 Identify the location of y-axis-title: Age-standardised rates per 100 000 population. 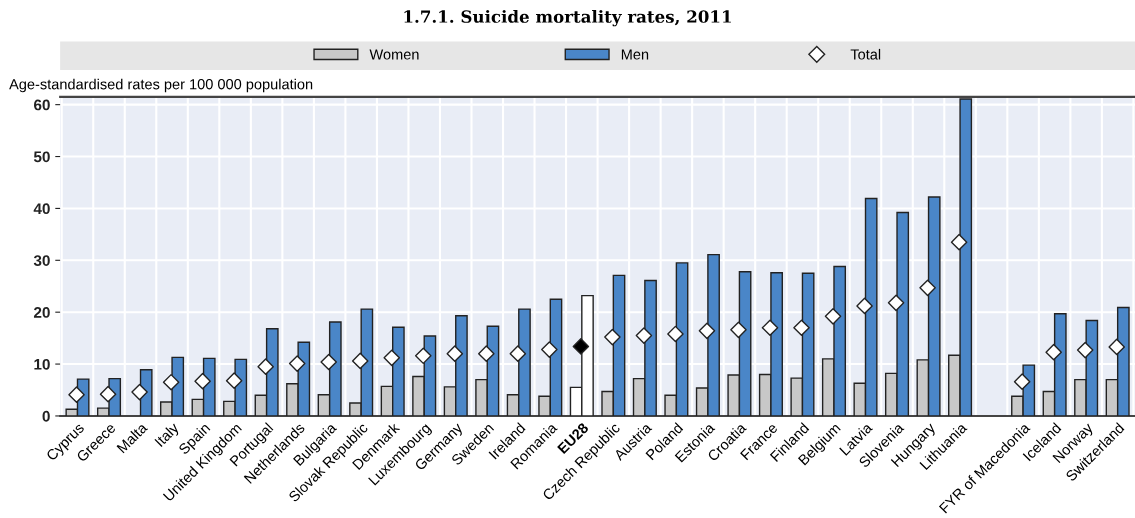
(161, 85).